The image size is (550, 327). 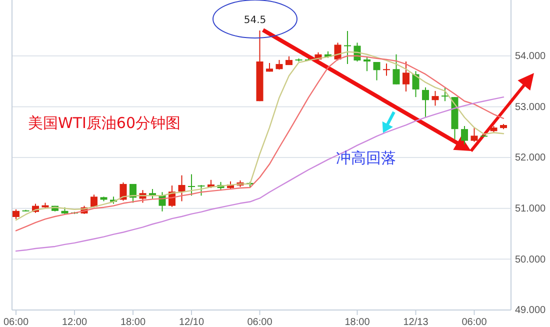 What do you see at coordinates (416, 322) in the screenshot?
I see `x-tick-label: 12/13` at bounding box center [416, 322].